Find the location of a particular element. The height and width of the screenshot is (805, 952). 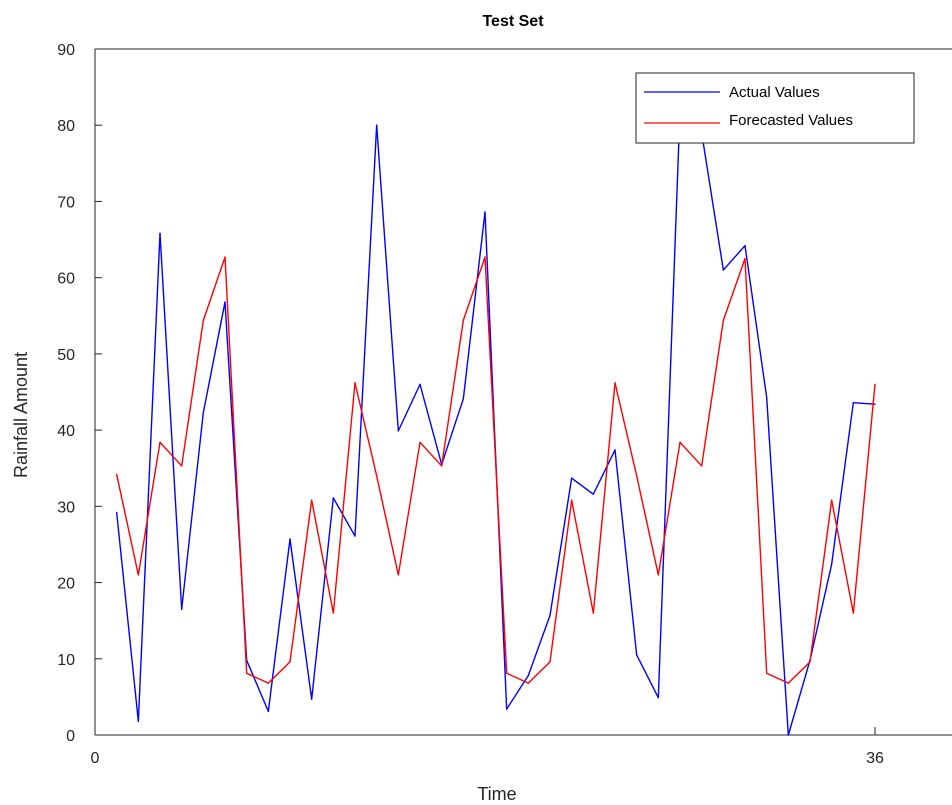

y-tick-label: 20 is located at coordinates (66, 584).